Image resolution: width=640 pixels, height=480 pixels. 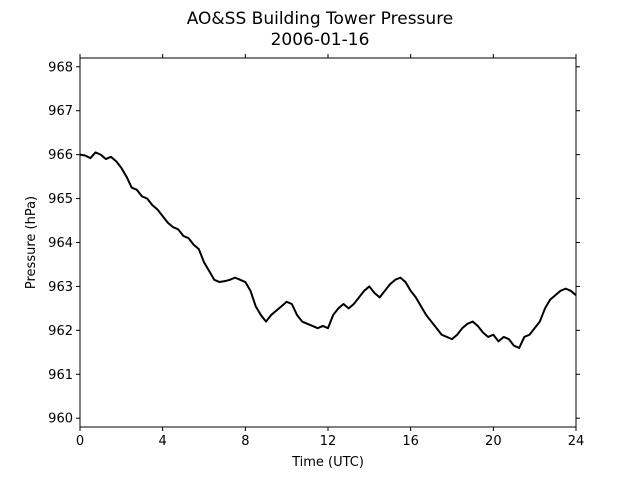 What do you see at coordinates (493, 441) in the screenshot?
I see `x-tick-label: 20` at bounding box center [493, 441].